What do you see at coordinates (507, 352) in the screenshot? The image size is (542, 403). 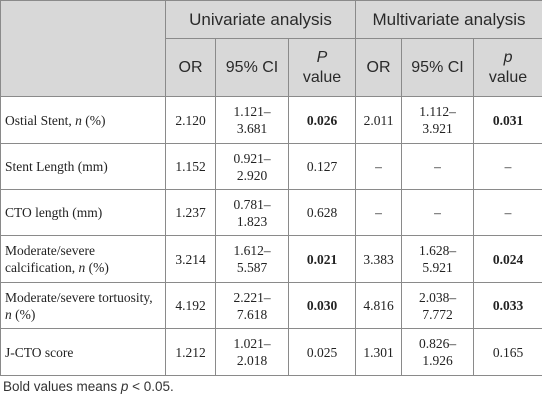 I see `multi-p-value: 0.165` at bounding box center [507, 352].